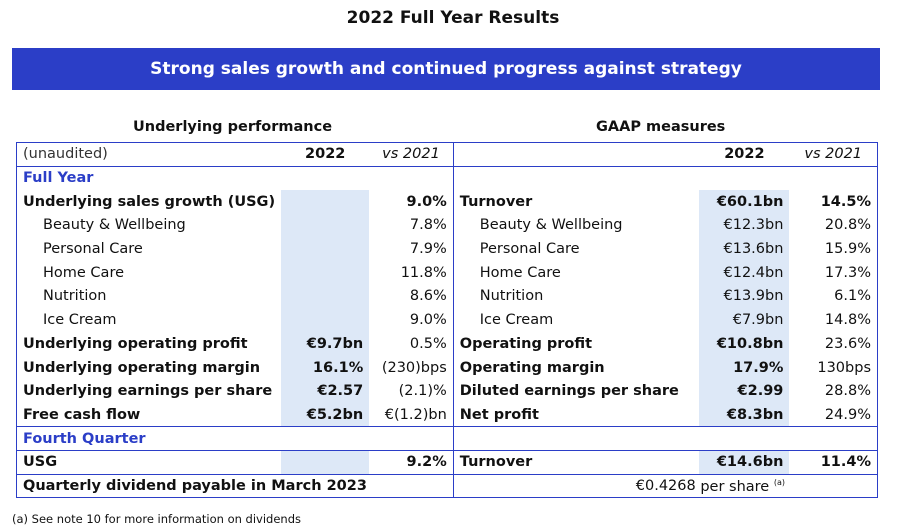 Image resolution: width=906 pixels, height=532 pixels. What do you see at coordinates (235, 486) in the screenshot?
I see `dividend-label: Quarterly dividend payable in March 2023` at bounding box center [235, 486].